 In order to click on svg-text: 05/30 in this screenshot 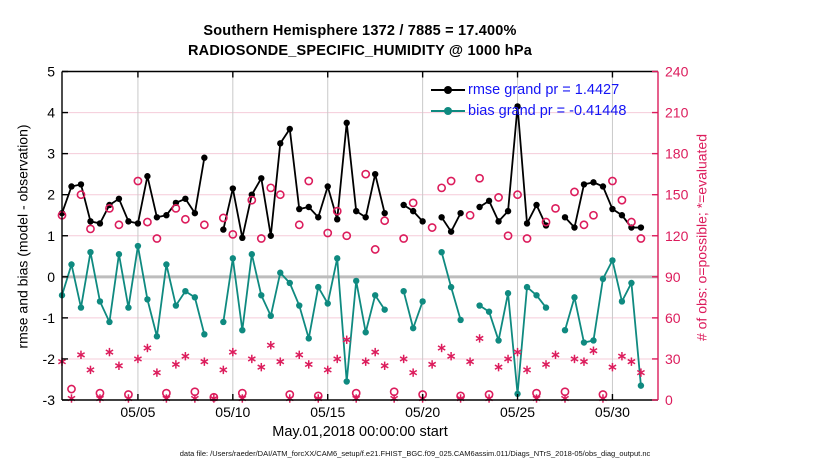, I will do `click(612, 412)`.